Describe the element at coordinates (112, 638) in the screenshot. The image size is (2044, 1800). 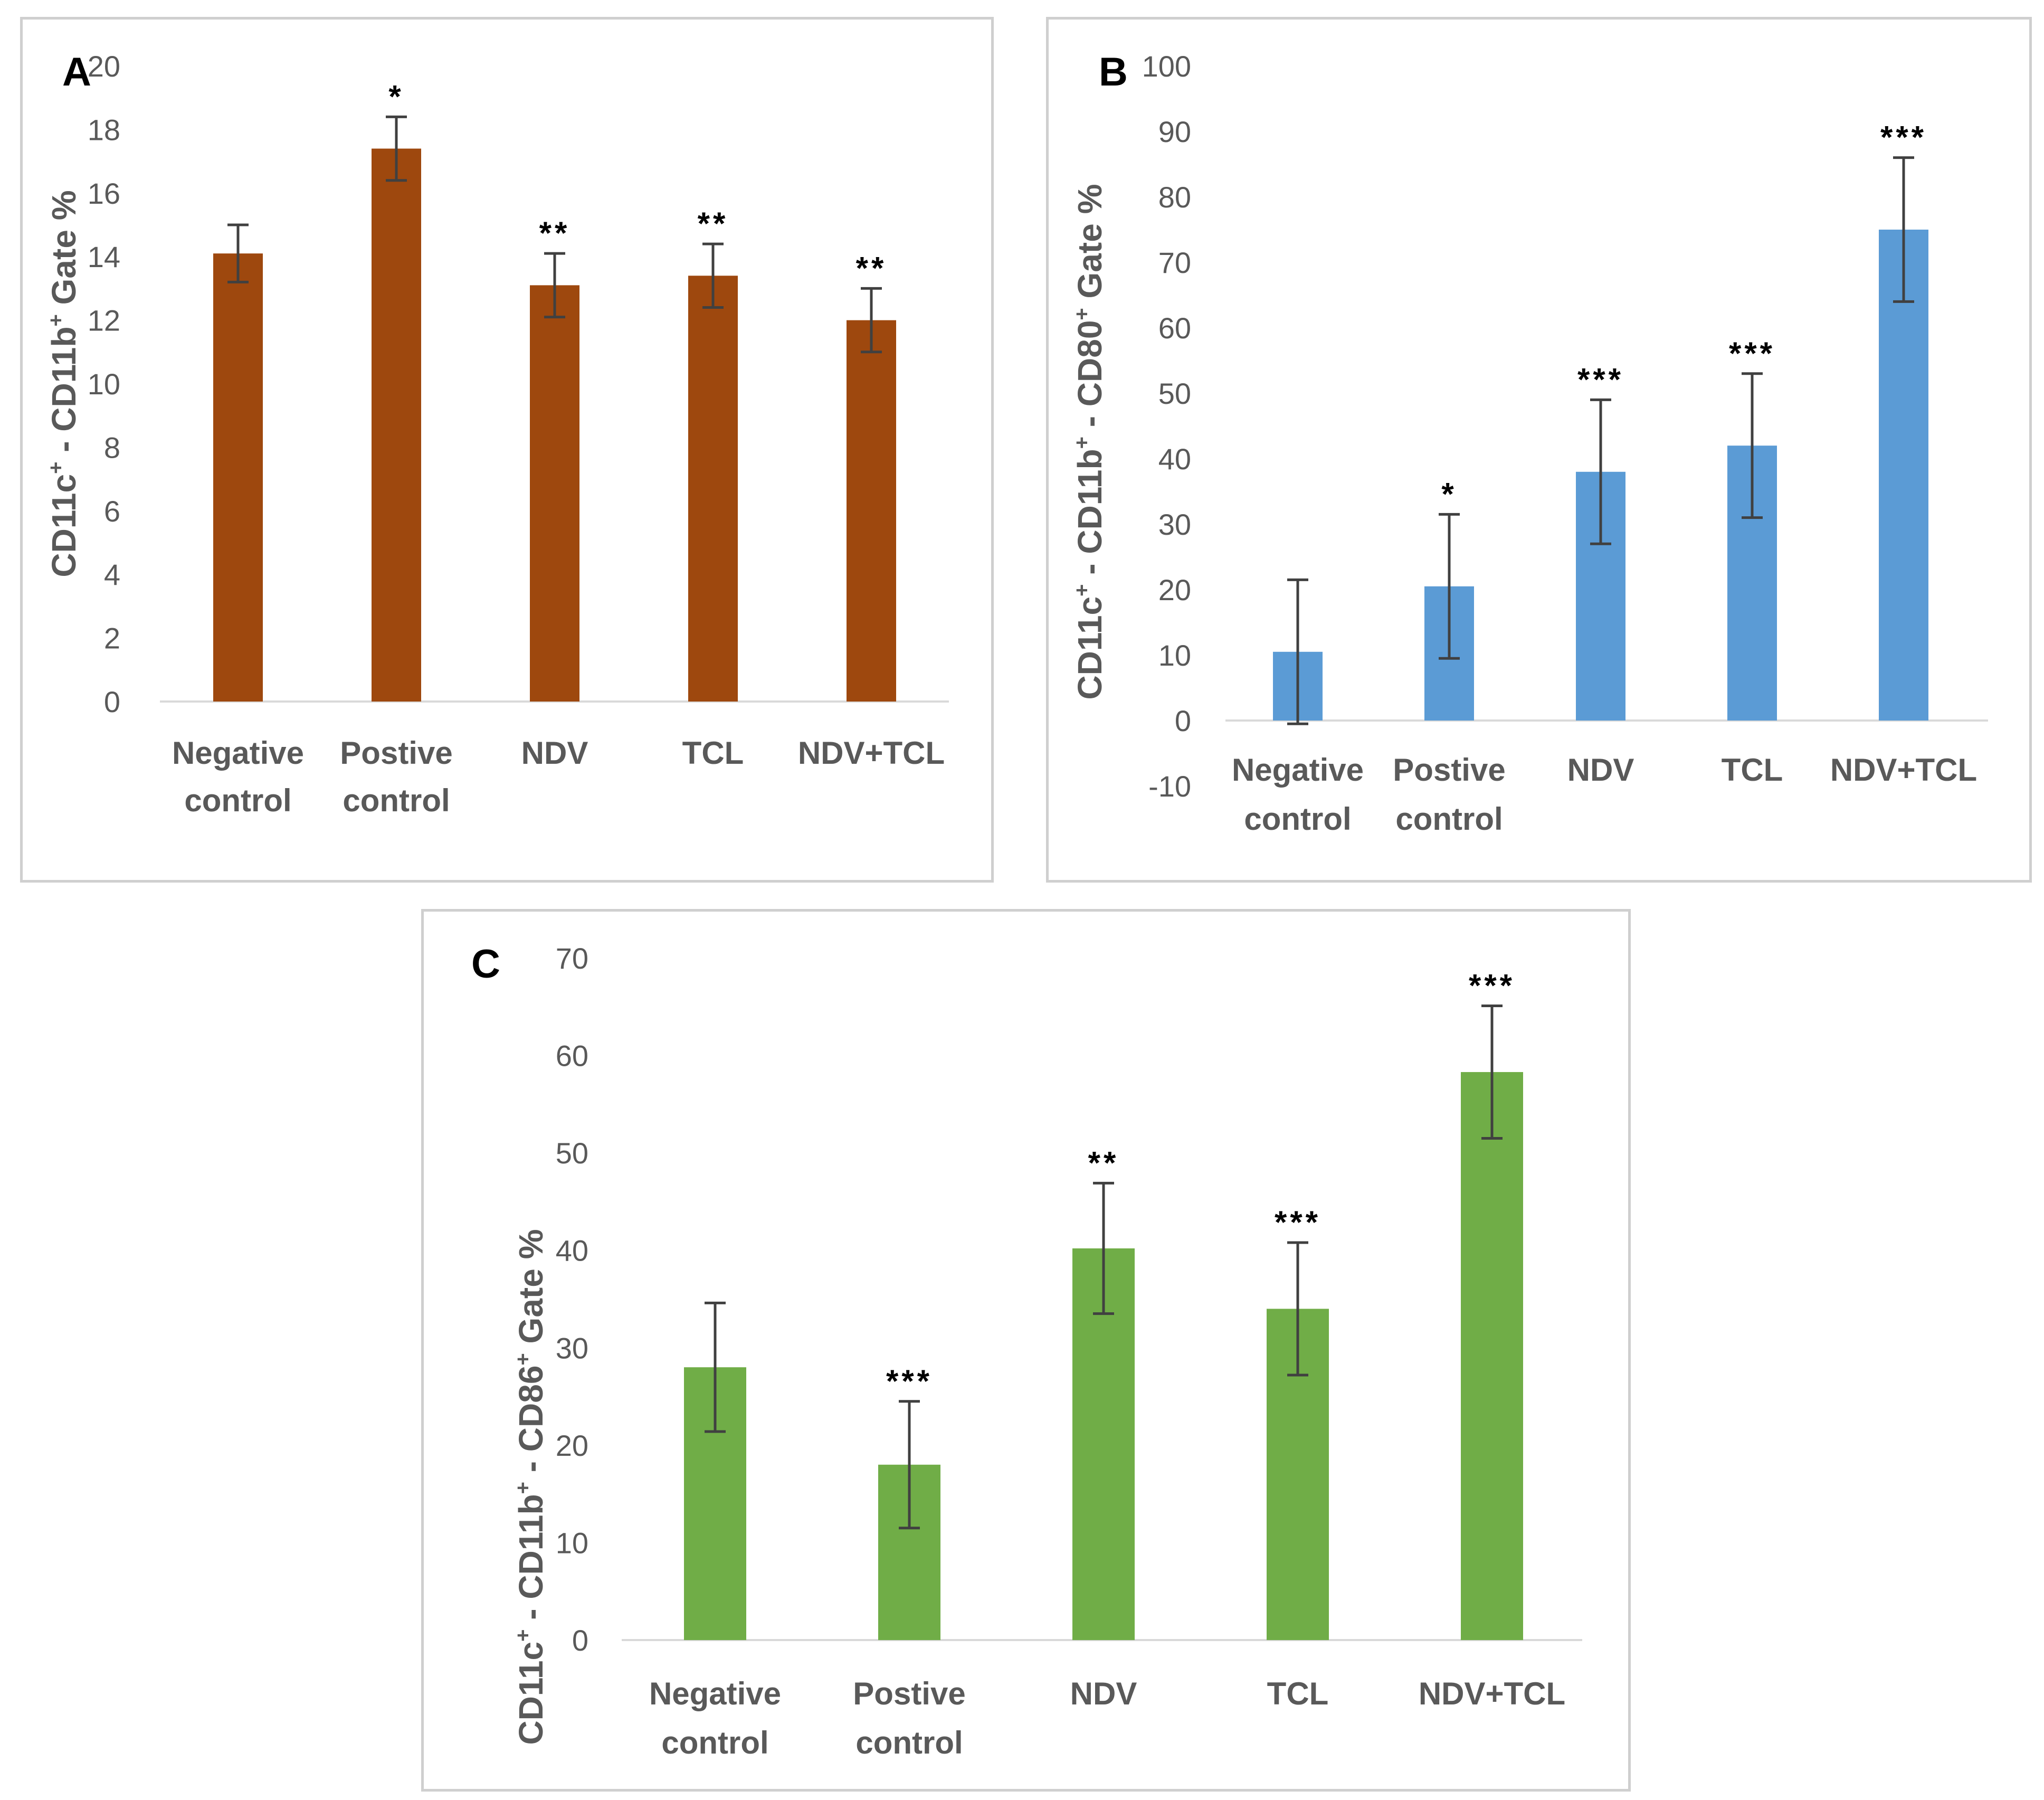
I see `y-tick-label: 2` at that location.